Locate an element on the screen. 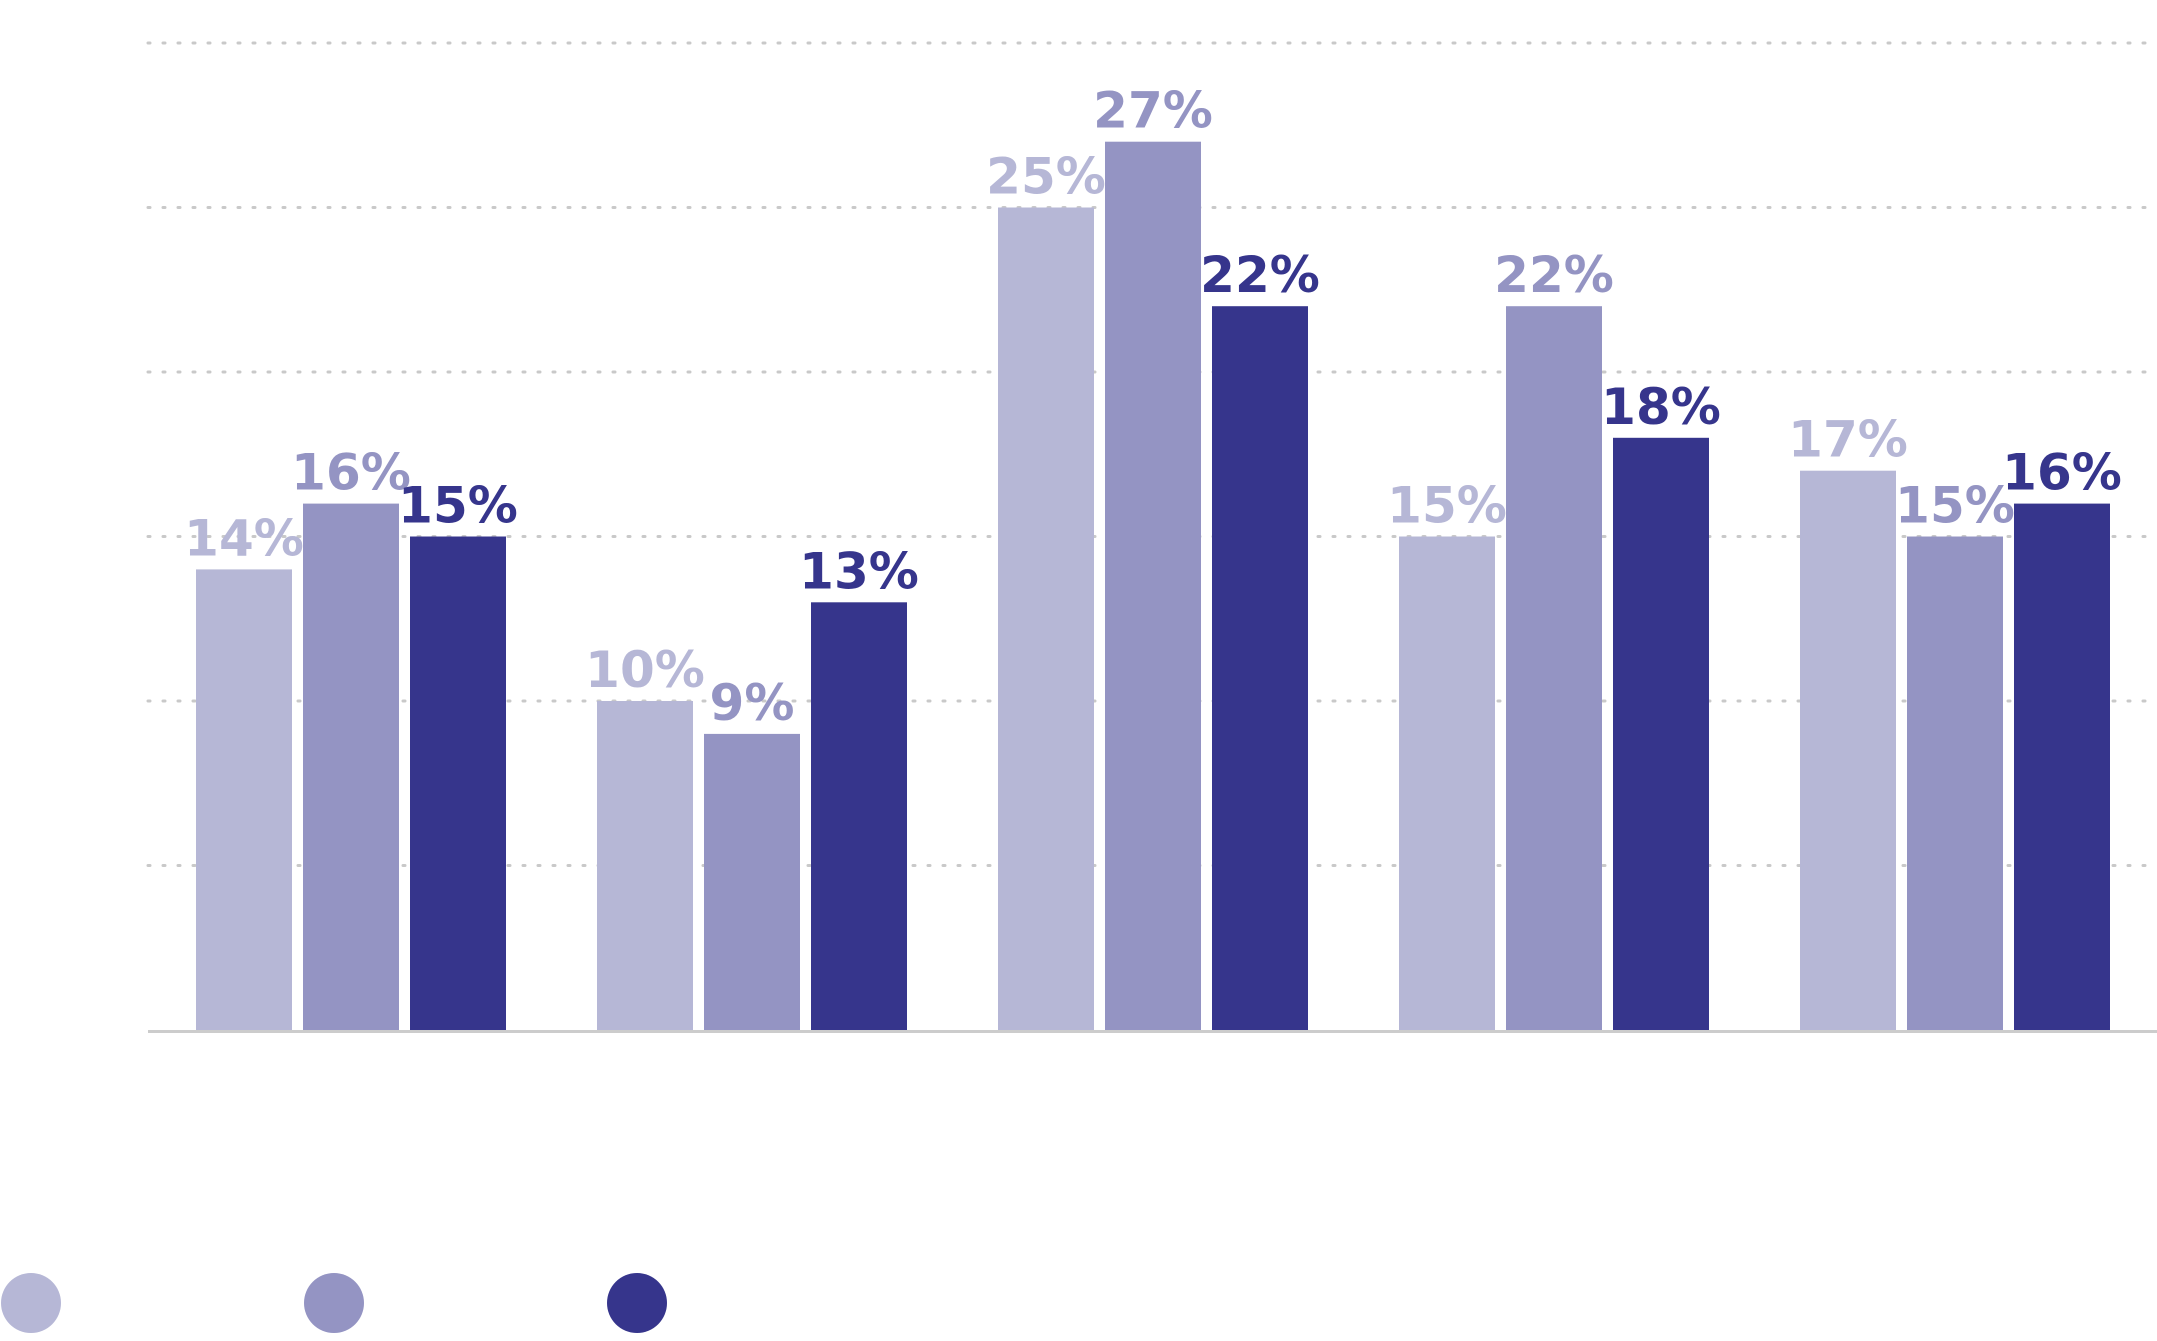 This screenshot has height=1341, width=2157. bar-value-label: 13% is located at coordinates (859, 571).